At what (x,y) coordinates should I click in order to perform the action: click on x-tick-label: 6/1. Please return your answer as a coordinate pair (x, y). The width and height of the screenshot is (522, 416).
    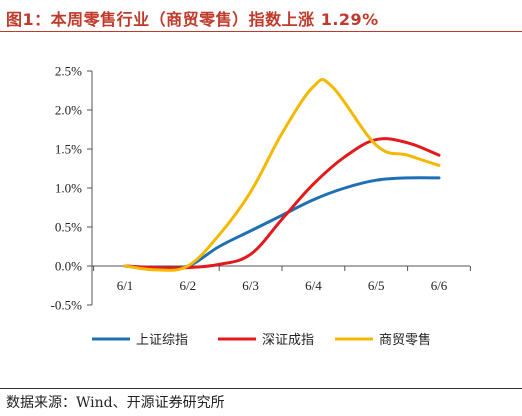
    Looking at the image, I should click on (125, 285).